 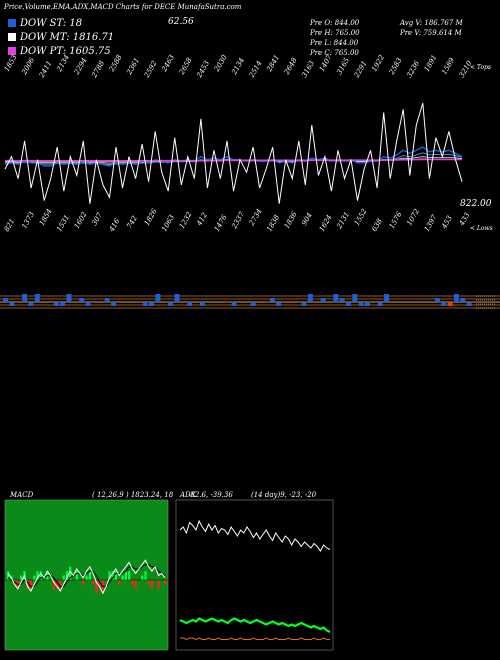 I want to click on legend-label: DOW ST: 18, so click(x=51, y=23).